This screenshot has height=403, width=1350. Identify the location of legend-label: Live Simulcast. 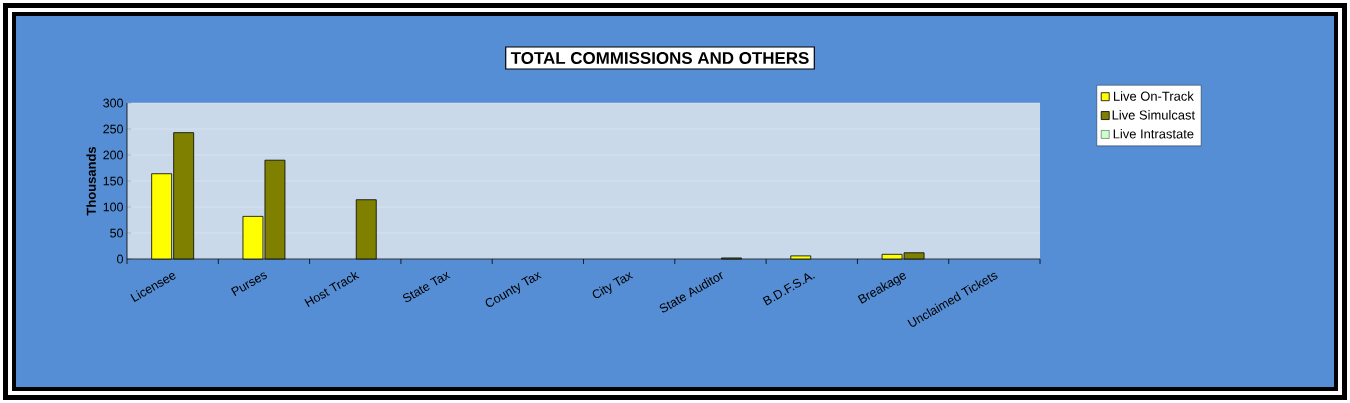
(1153, 115).